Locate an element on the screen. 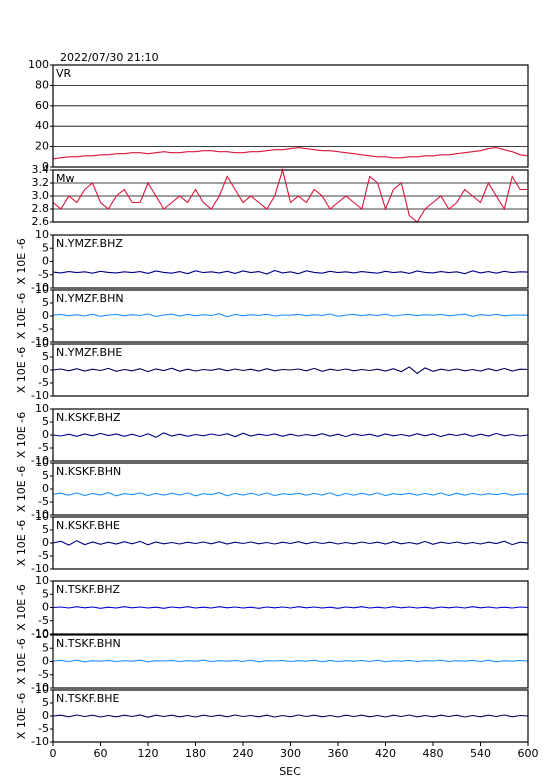 Image resolution: width=554 pixels, height=781 pixels. y-tick-label: 3.0 is located at coordinates (41, 195).